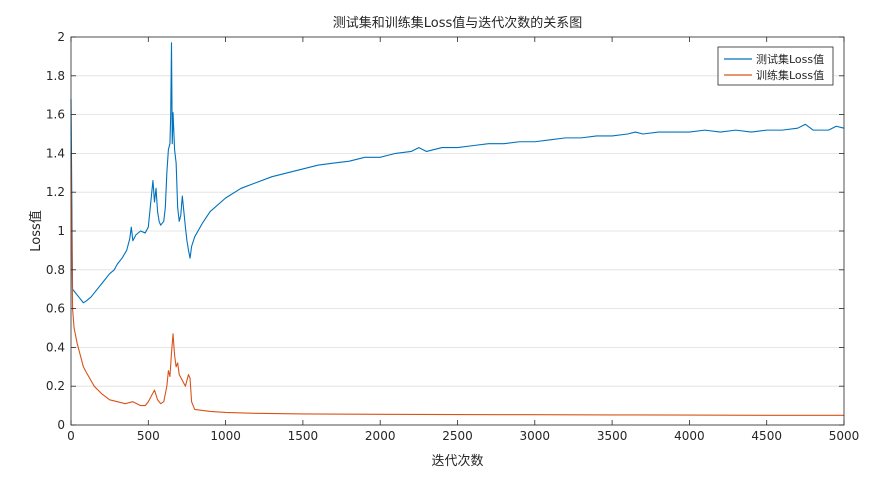 This screenshot has height=477, width=886. What do you see at coordinates (380, 436) in the screenshot?
I see `x-tick-label: 2000` at bounding box center [380, 436].